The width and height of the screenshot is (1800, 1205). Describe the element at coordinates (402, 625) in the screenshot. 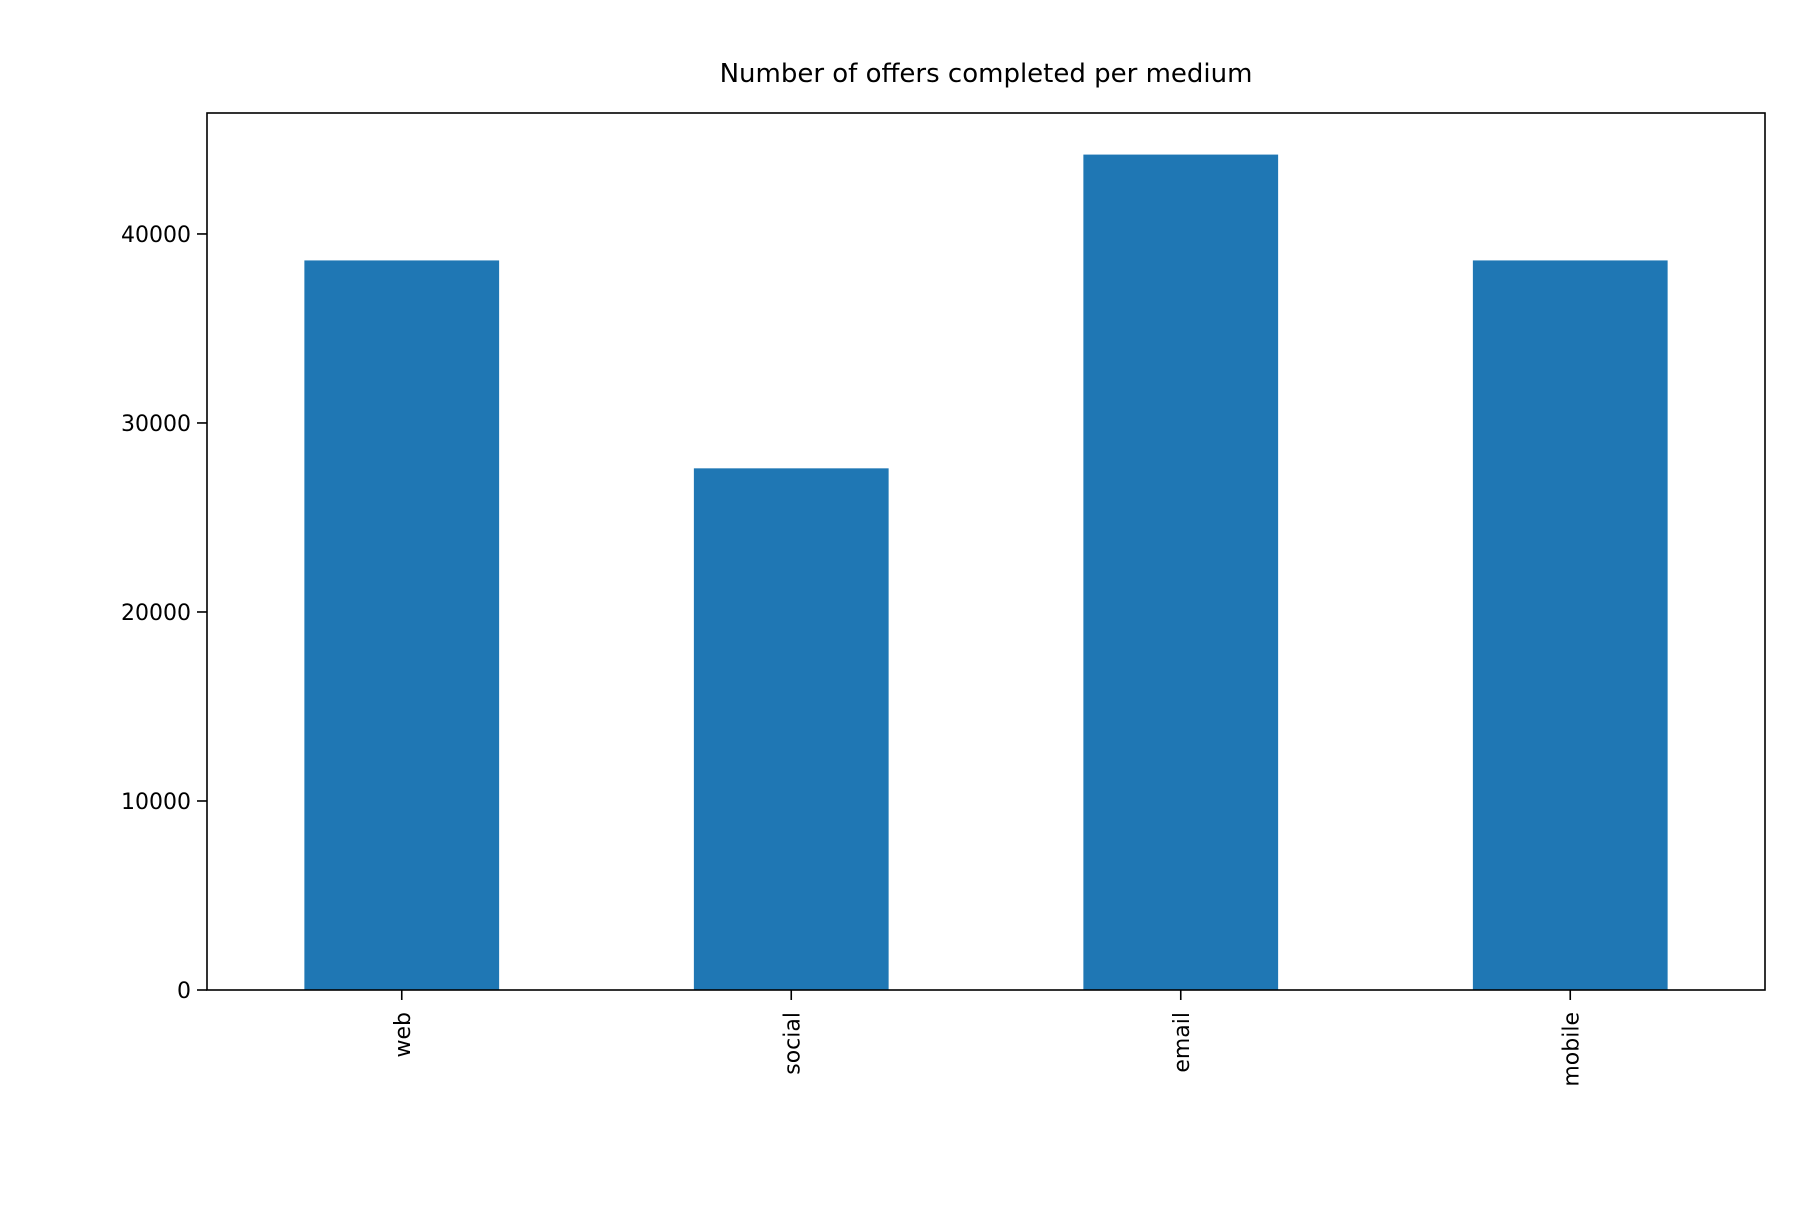

I see `bar-web` at that location.